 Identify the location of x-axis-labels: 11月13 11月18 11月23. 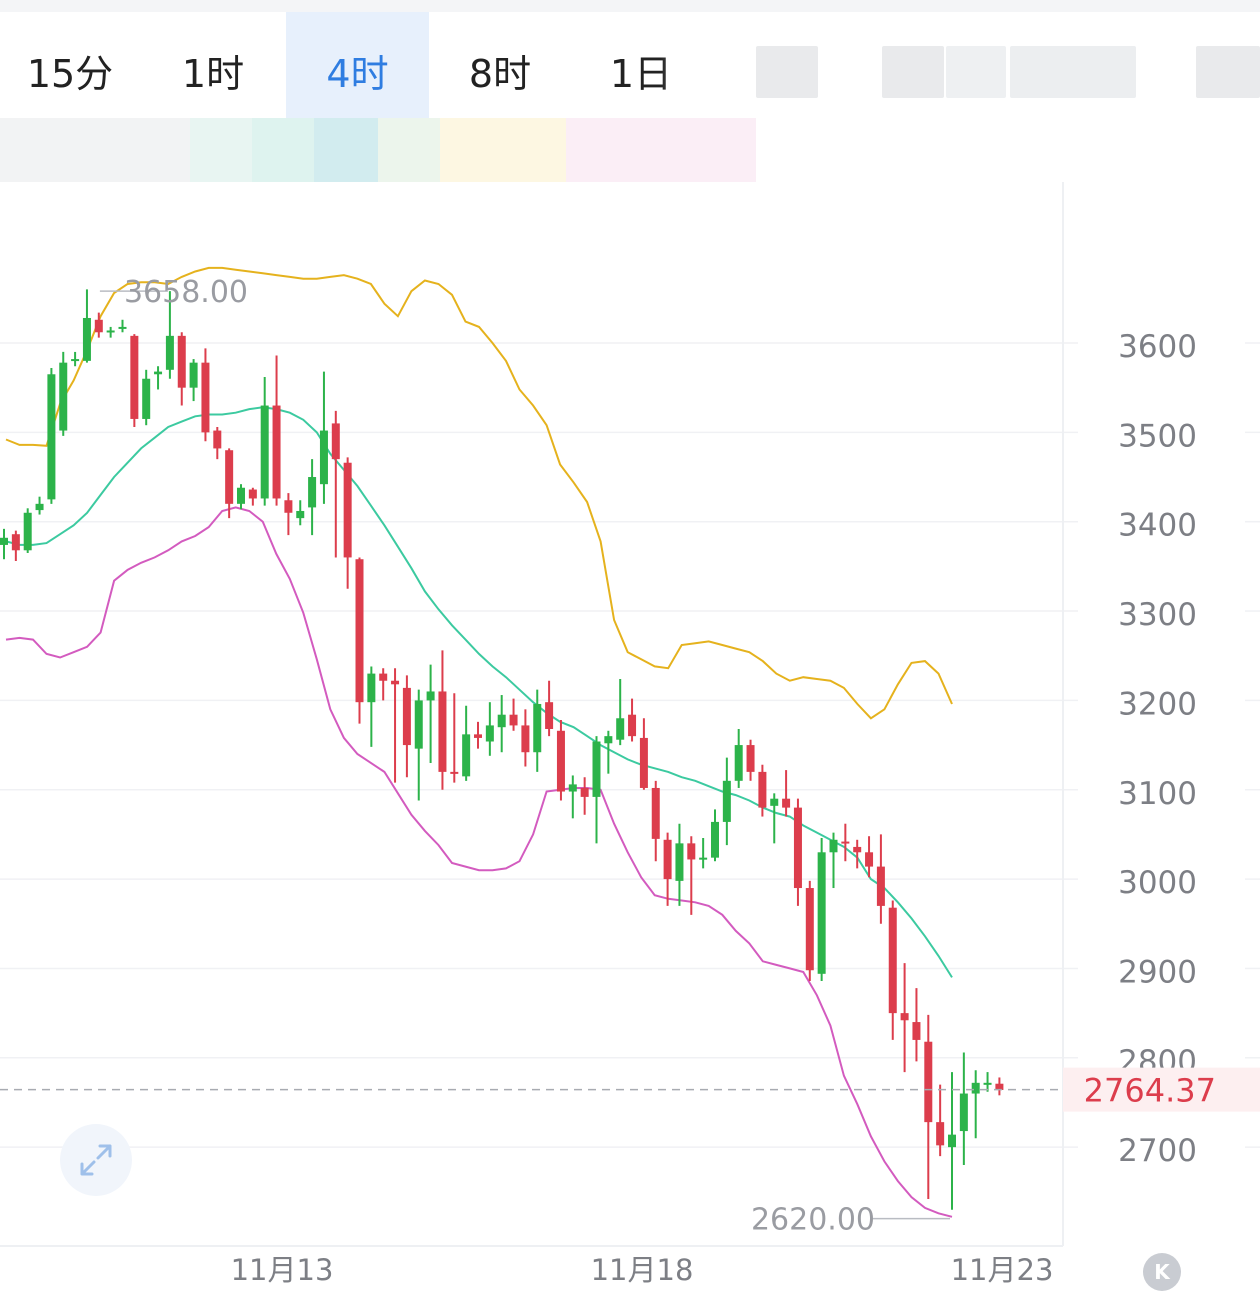
(642, 1270).